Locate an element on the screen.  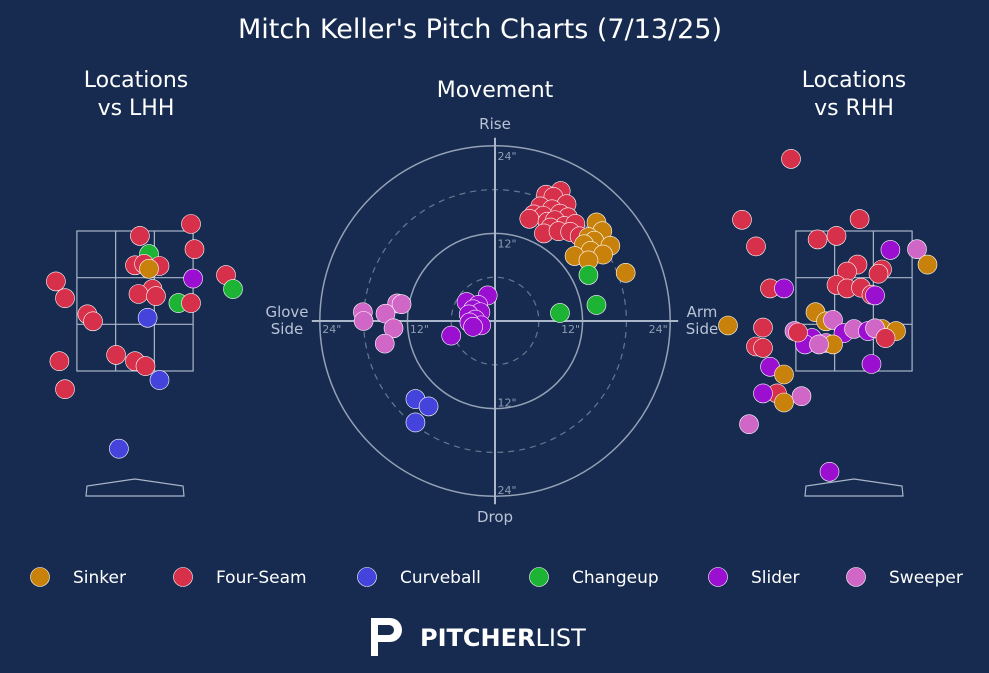
legend-item-changeup: Changeup is located at coordinates (594, 577).